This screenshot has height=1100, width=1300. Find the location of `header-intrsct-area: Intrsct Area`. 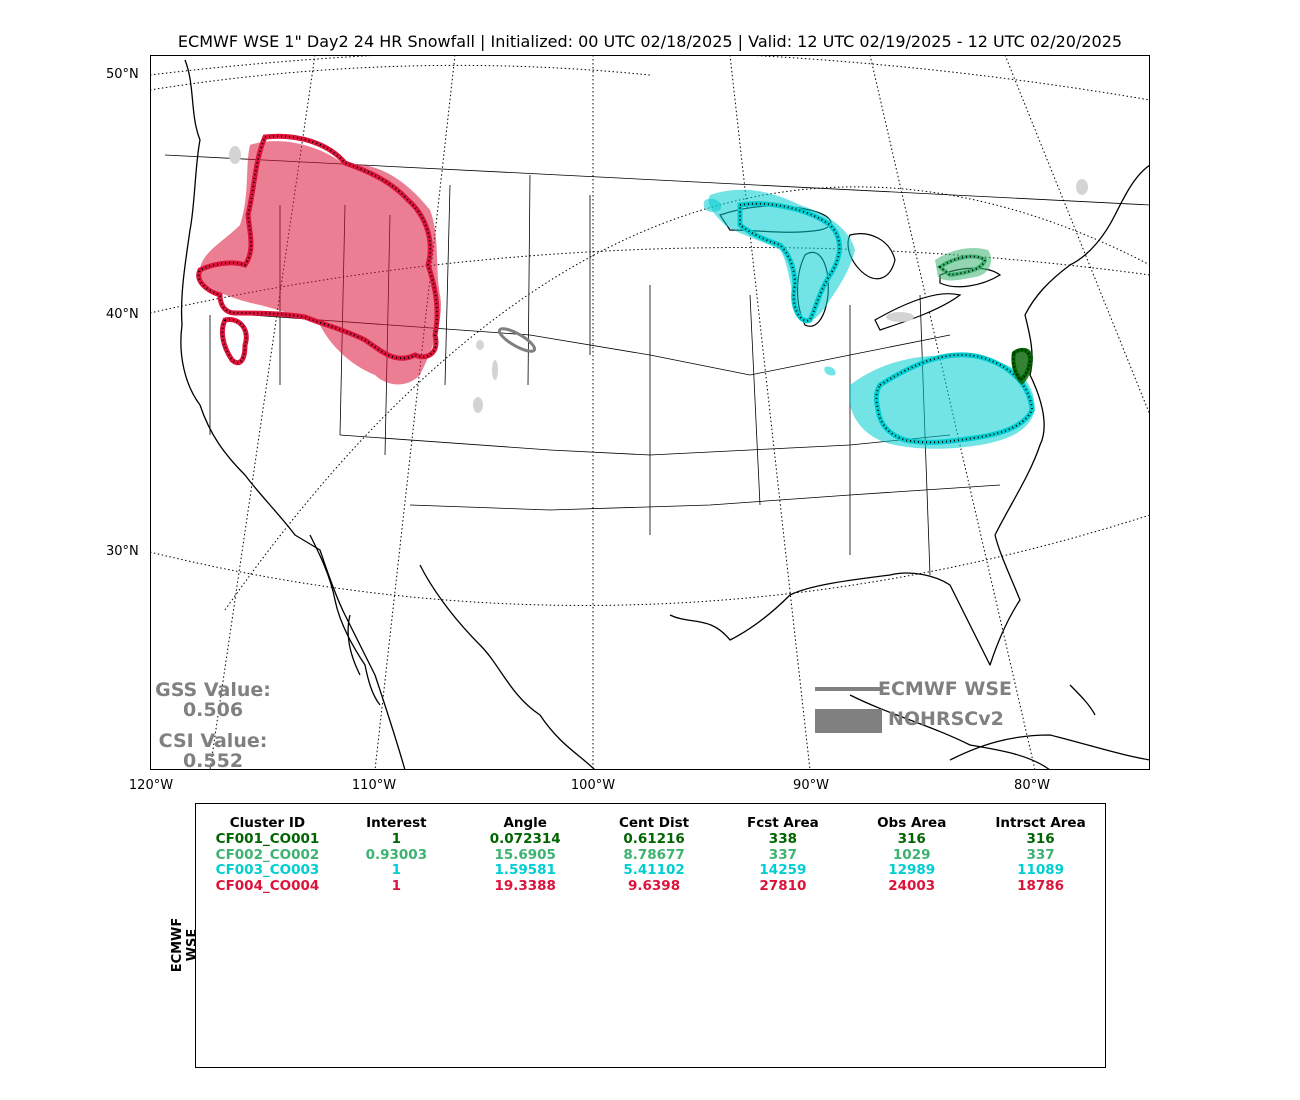

header-intrsct-area: Intrsct Area is located at coordinates (1040, 823).